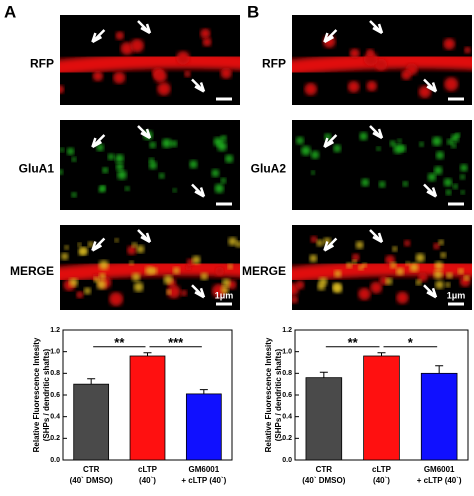 The height and width of the screenshot is (496, 474). I want to click on row-label: RFP, so click(42, 64).